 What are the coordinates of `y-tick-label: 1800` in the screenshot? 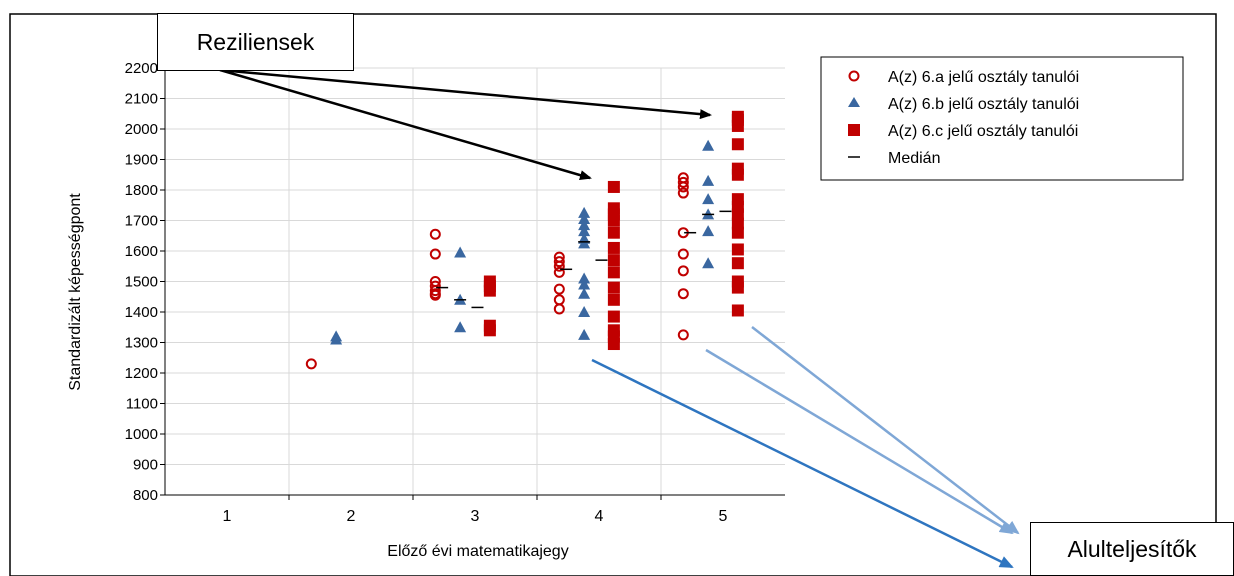 It's located at (141, 190).